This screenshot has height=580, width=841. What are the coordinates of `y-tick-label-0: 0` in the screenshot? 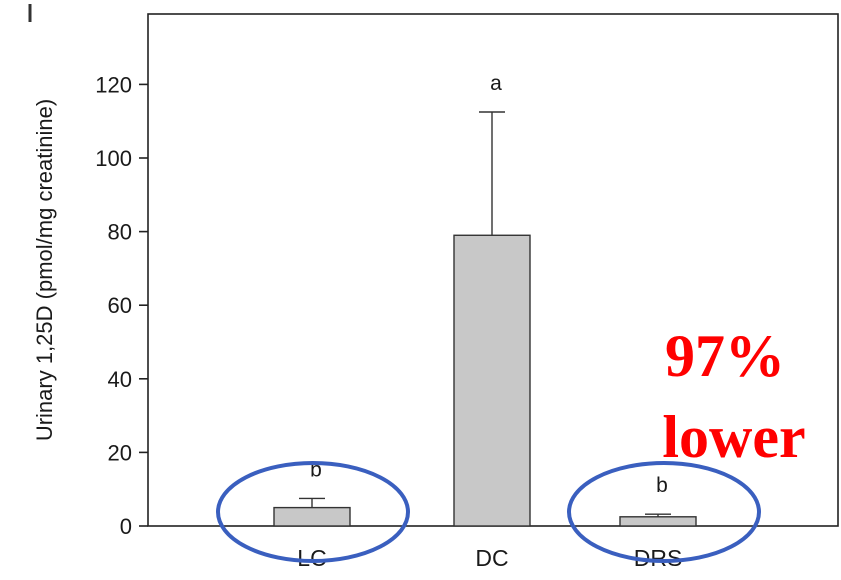 It's located at (126, 526).